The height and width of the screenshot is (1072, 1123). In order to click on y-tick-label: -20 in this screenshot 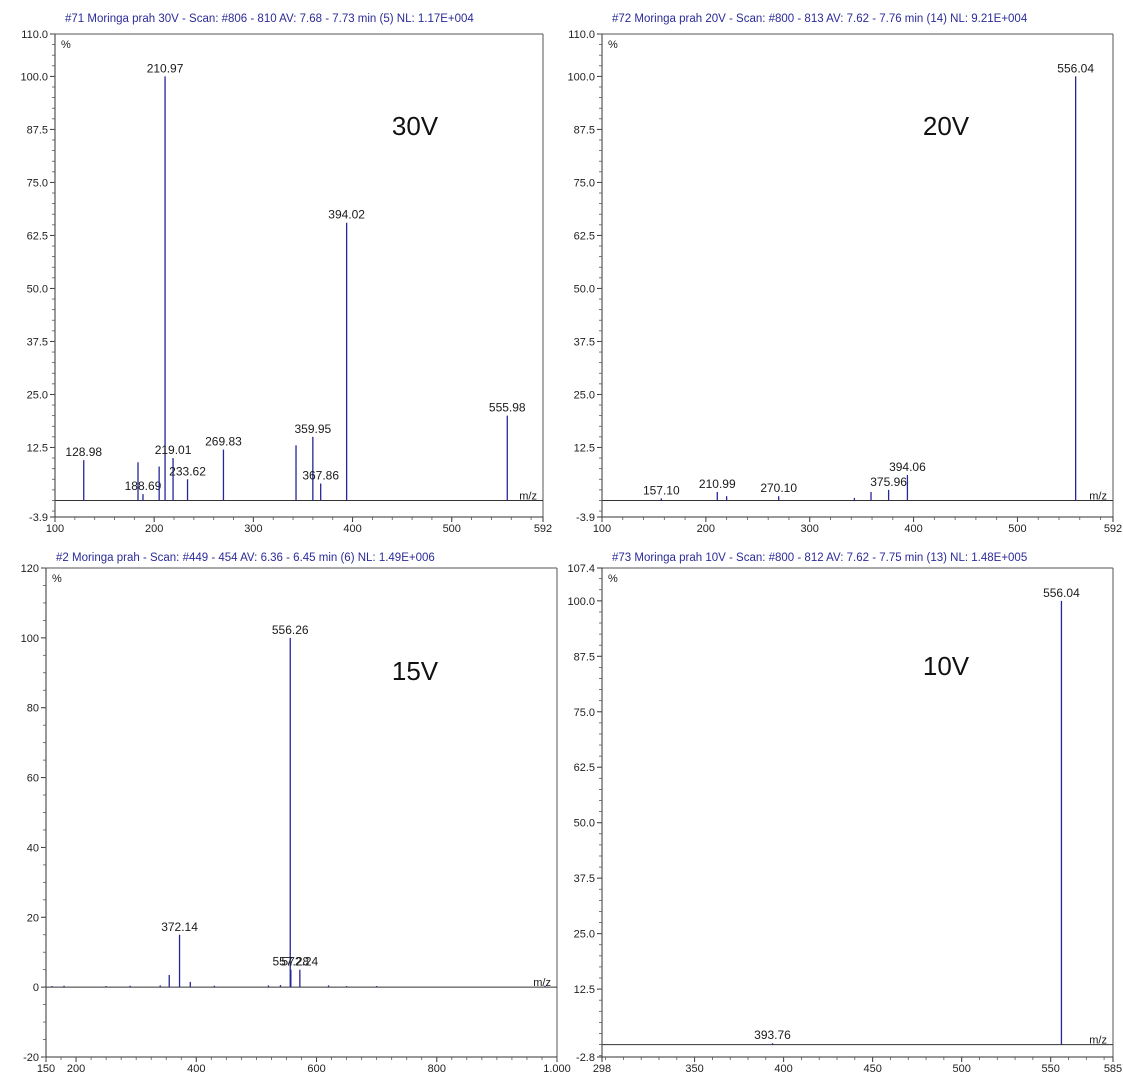, I will do `click(31, 1058)`.